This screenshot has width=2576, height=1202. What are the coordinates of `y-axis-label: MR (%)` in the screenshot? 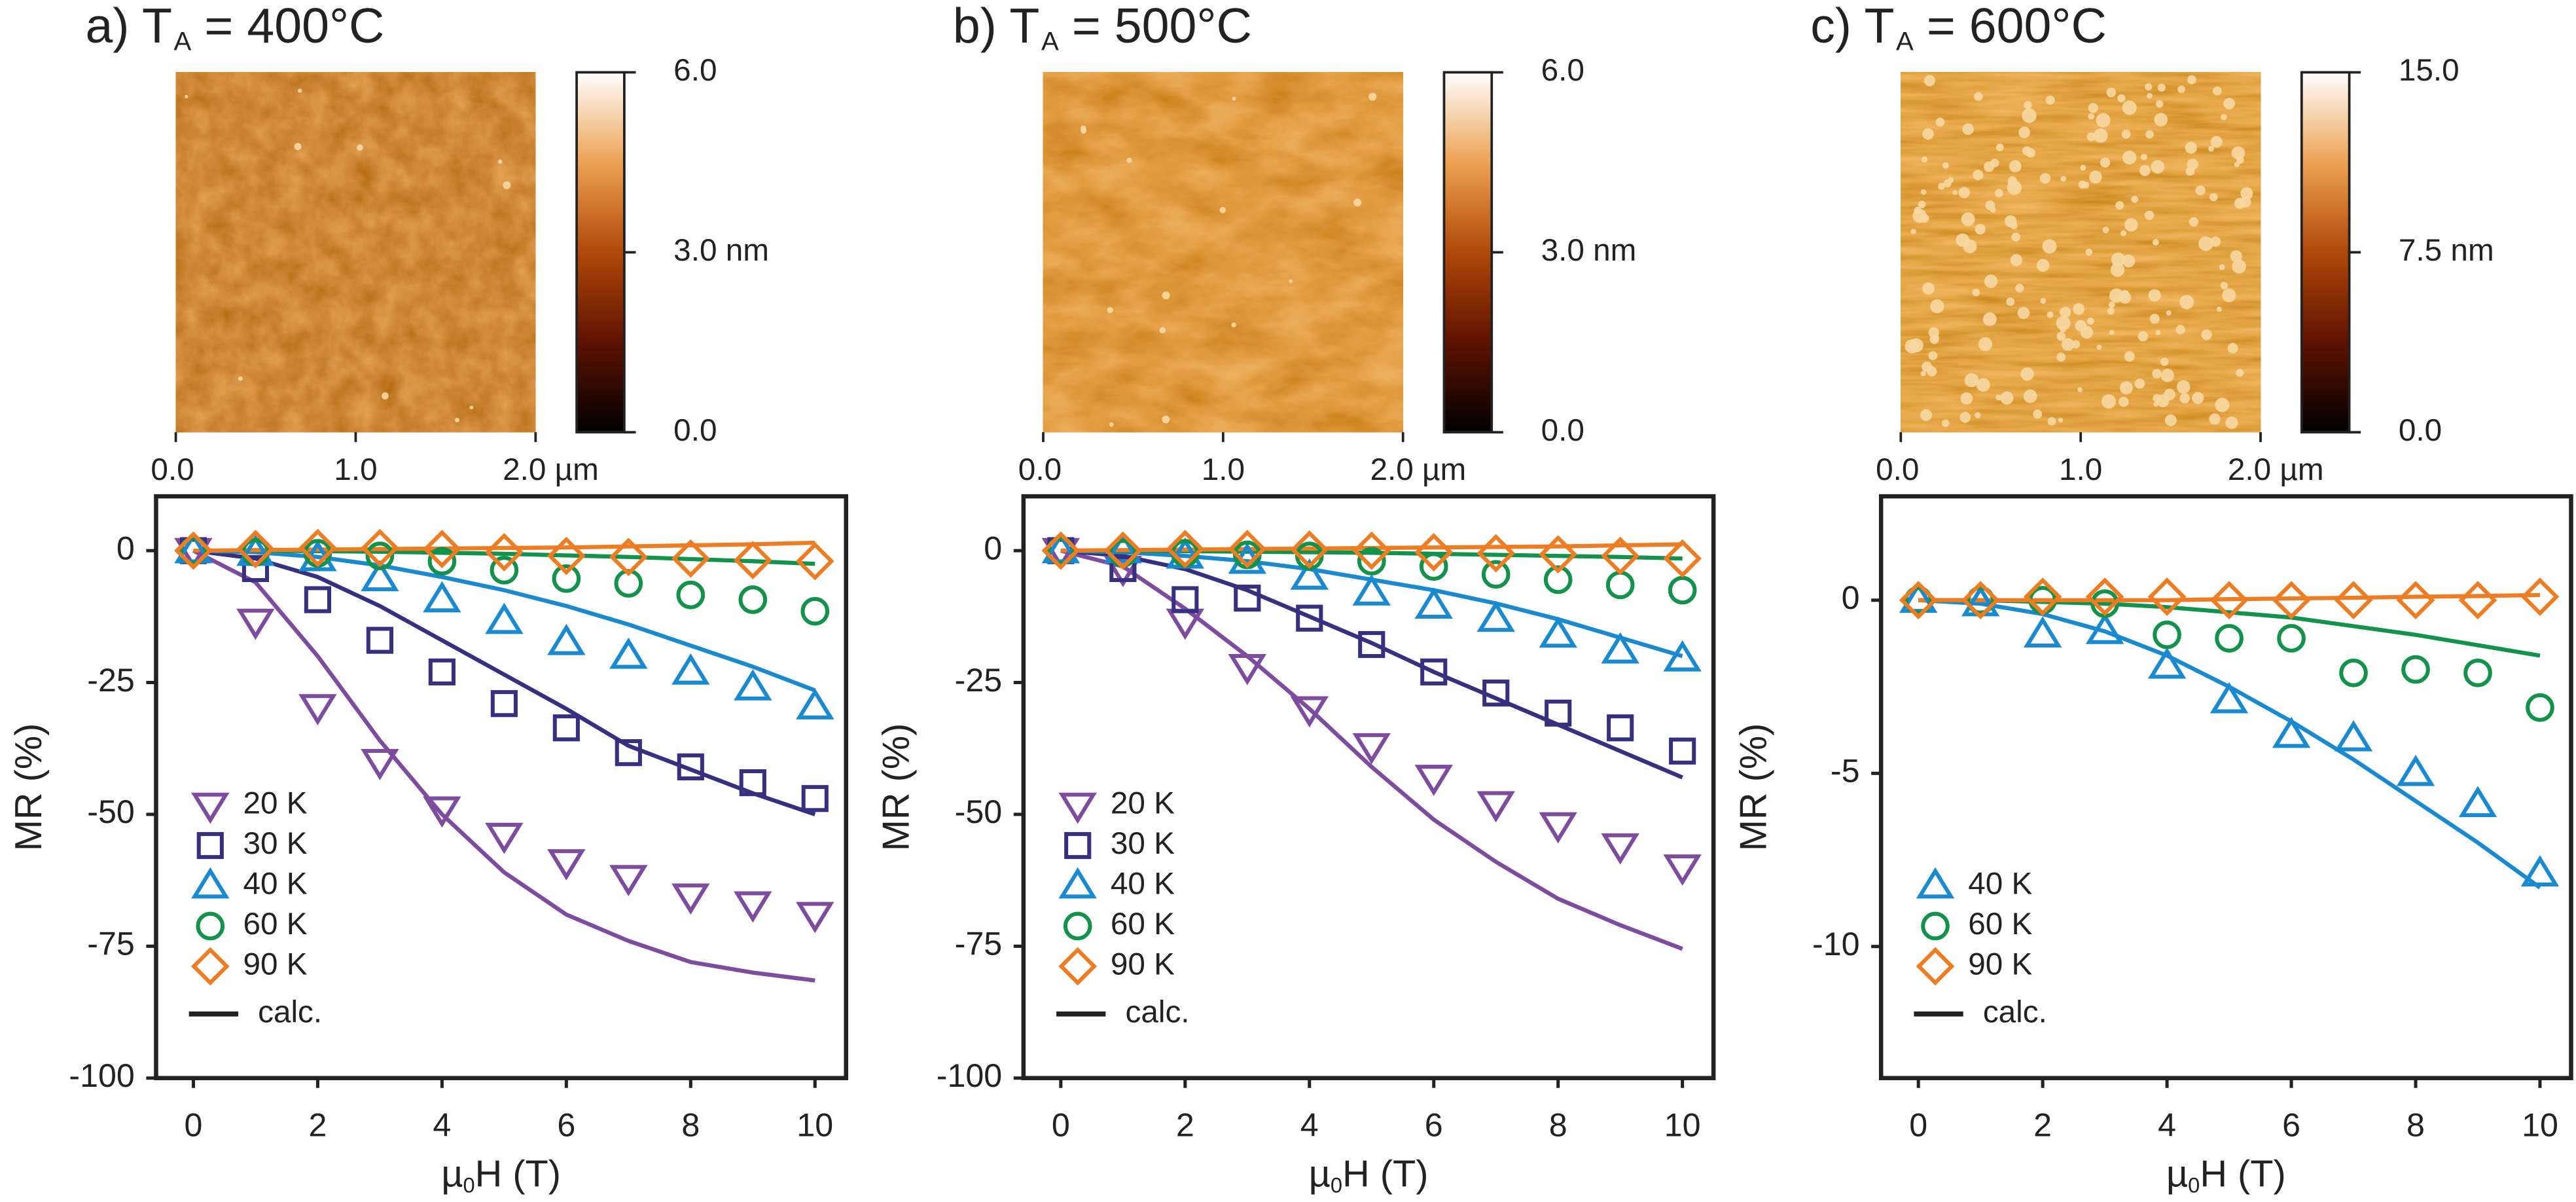 It's located at (1754, 787).